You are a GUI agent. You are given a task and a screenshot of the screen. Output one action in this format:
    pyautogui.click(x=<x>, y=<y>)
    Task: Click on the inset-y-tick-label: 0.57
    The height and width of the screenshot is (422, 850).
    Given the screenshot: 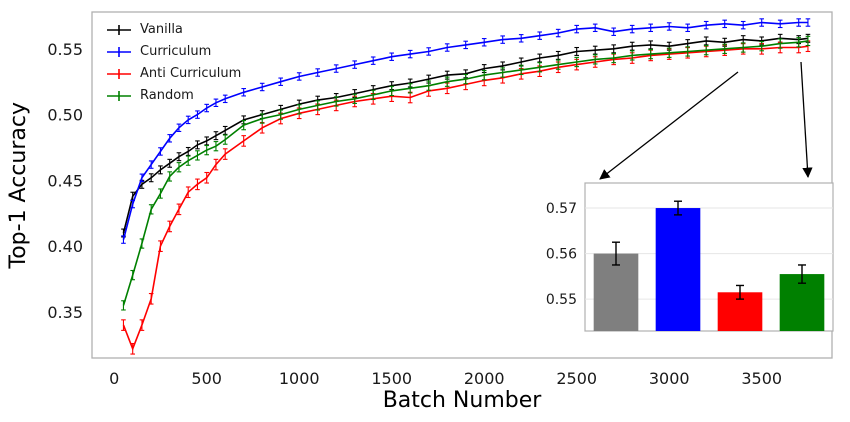 What is the action you would take?
    pyautogui.click(x=561, y=209)
    